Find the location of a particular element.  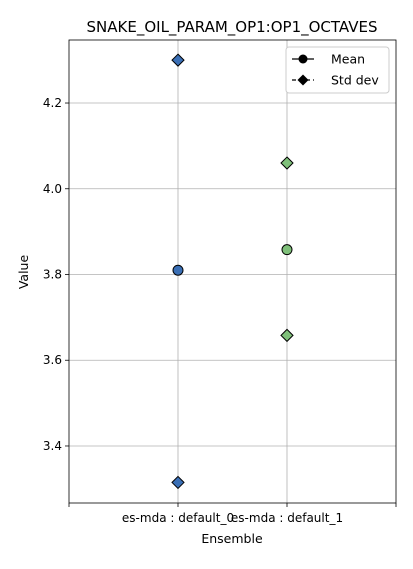

y-axis-label: Value is located at coordinates (23, 272).